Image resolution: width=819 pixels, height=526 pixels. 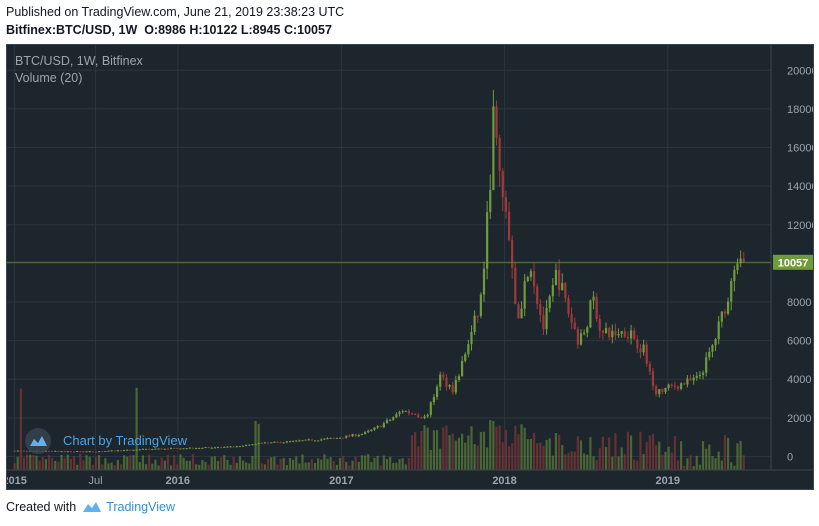 What do you see at coordinates (106, 441) in the screenshot?
I see `watermark: Chart by TradingView` at bounding box center [106, 441].